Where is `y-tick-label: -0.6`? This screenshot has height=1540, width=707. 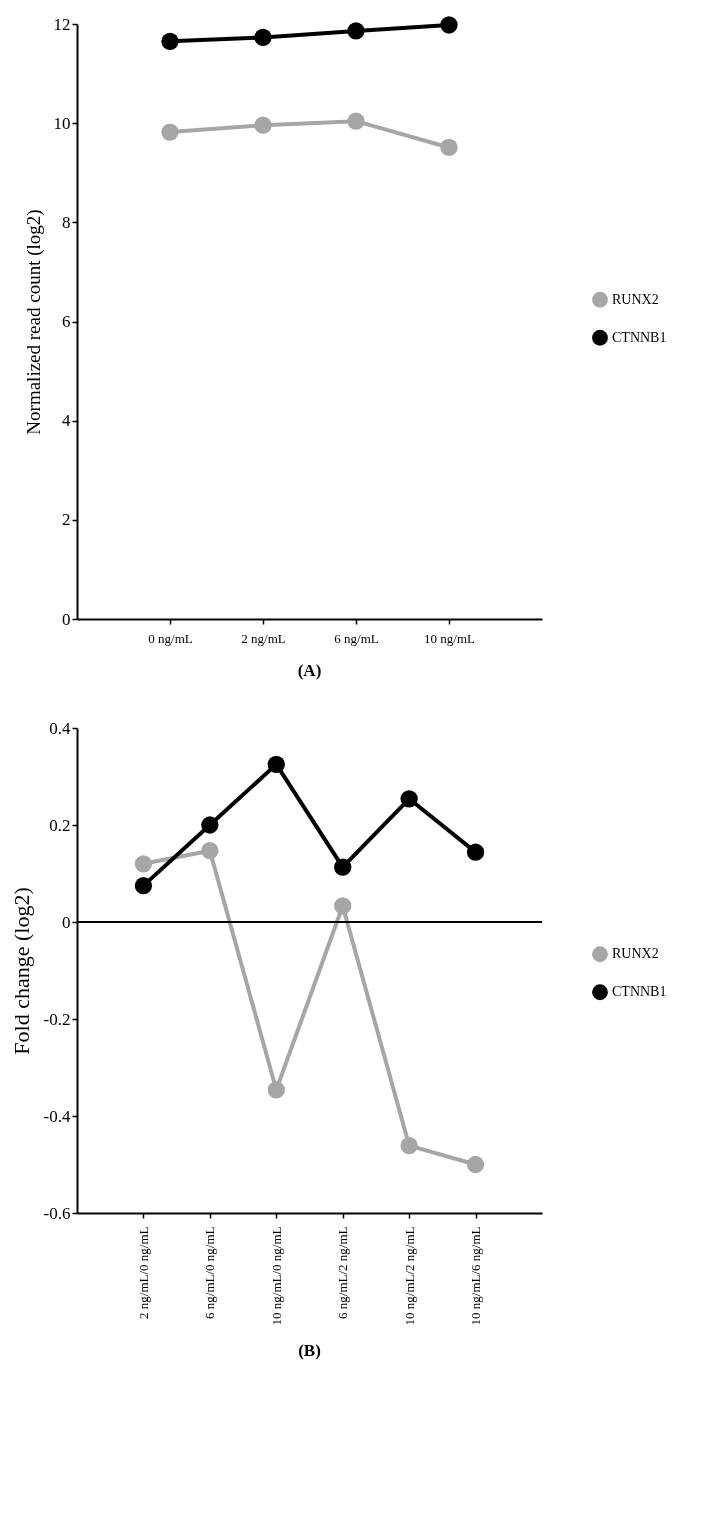
y-tick-label: -0.6 is located at coordinates (57, 1213).